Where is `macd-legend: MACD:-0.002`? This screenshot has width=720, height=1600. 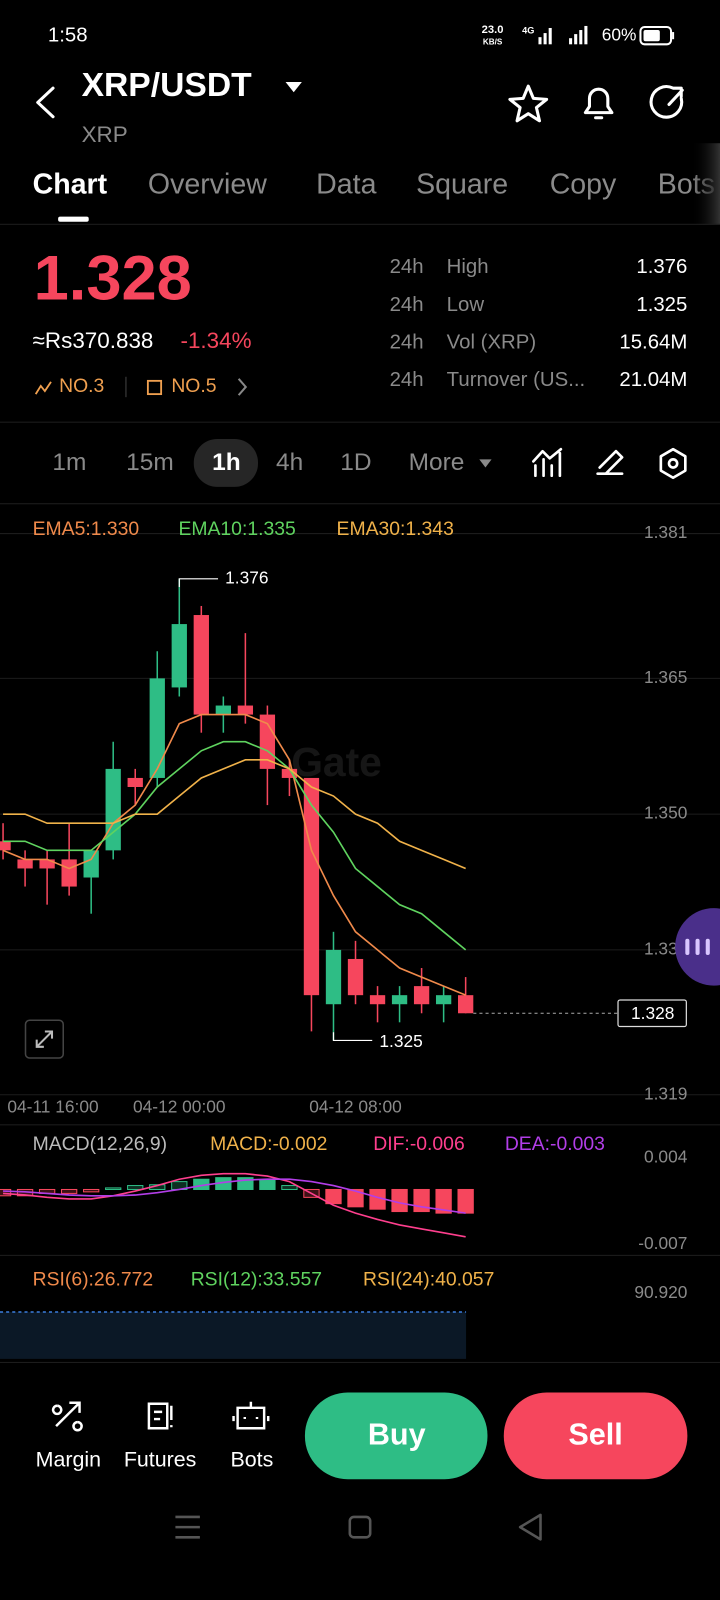 macd-legend: MACD:-0.002 is located at coordinates (268, 1144).